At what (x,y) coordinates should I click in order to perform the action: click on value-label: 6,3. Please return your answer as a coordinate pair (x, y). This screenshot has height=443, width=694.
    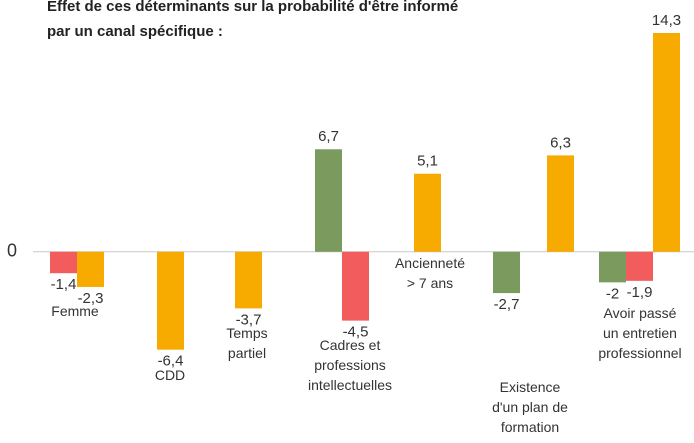
    Looking at the image, I should click on (560, 142).